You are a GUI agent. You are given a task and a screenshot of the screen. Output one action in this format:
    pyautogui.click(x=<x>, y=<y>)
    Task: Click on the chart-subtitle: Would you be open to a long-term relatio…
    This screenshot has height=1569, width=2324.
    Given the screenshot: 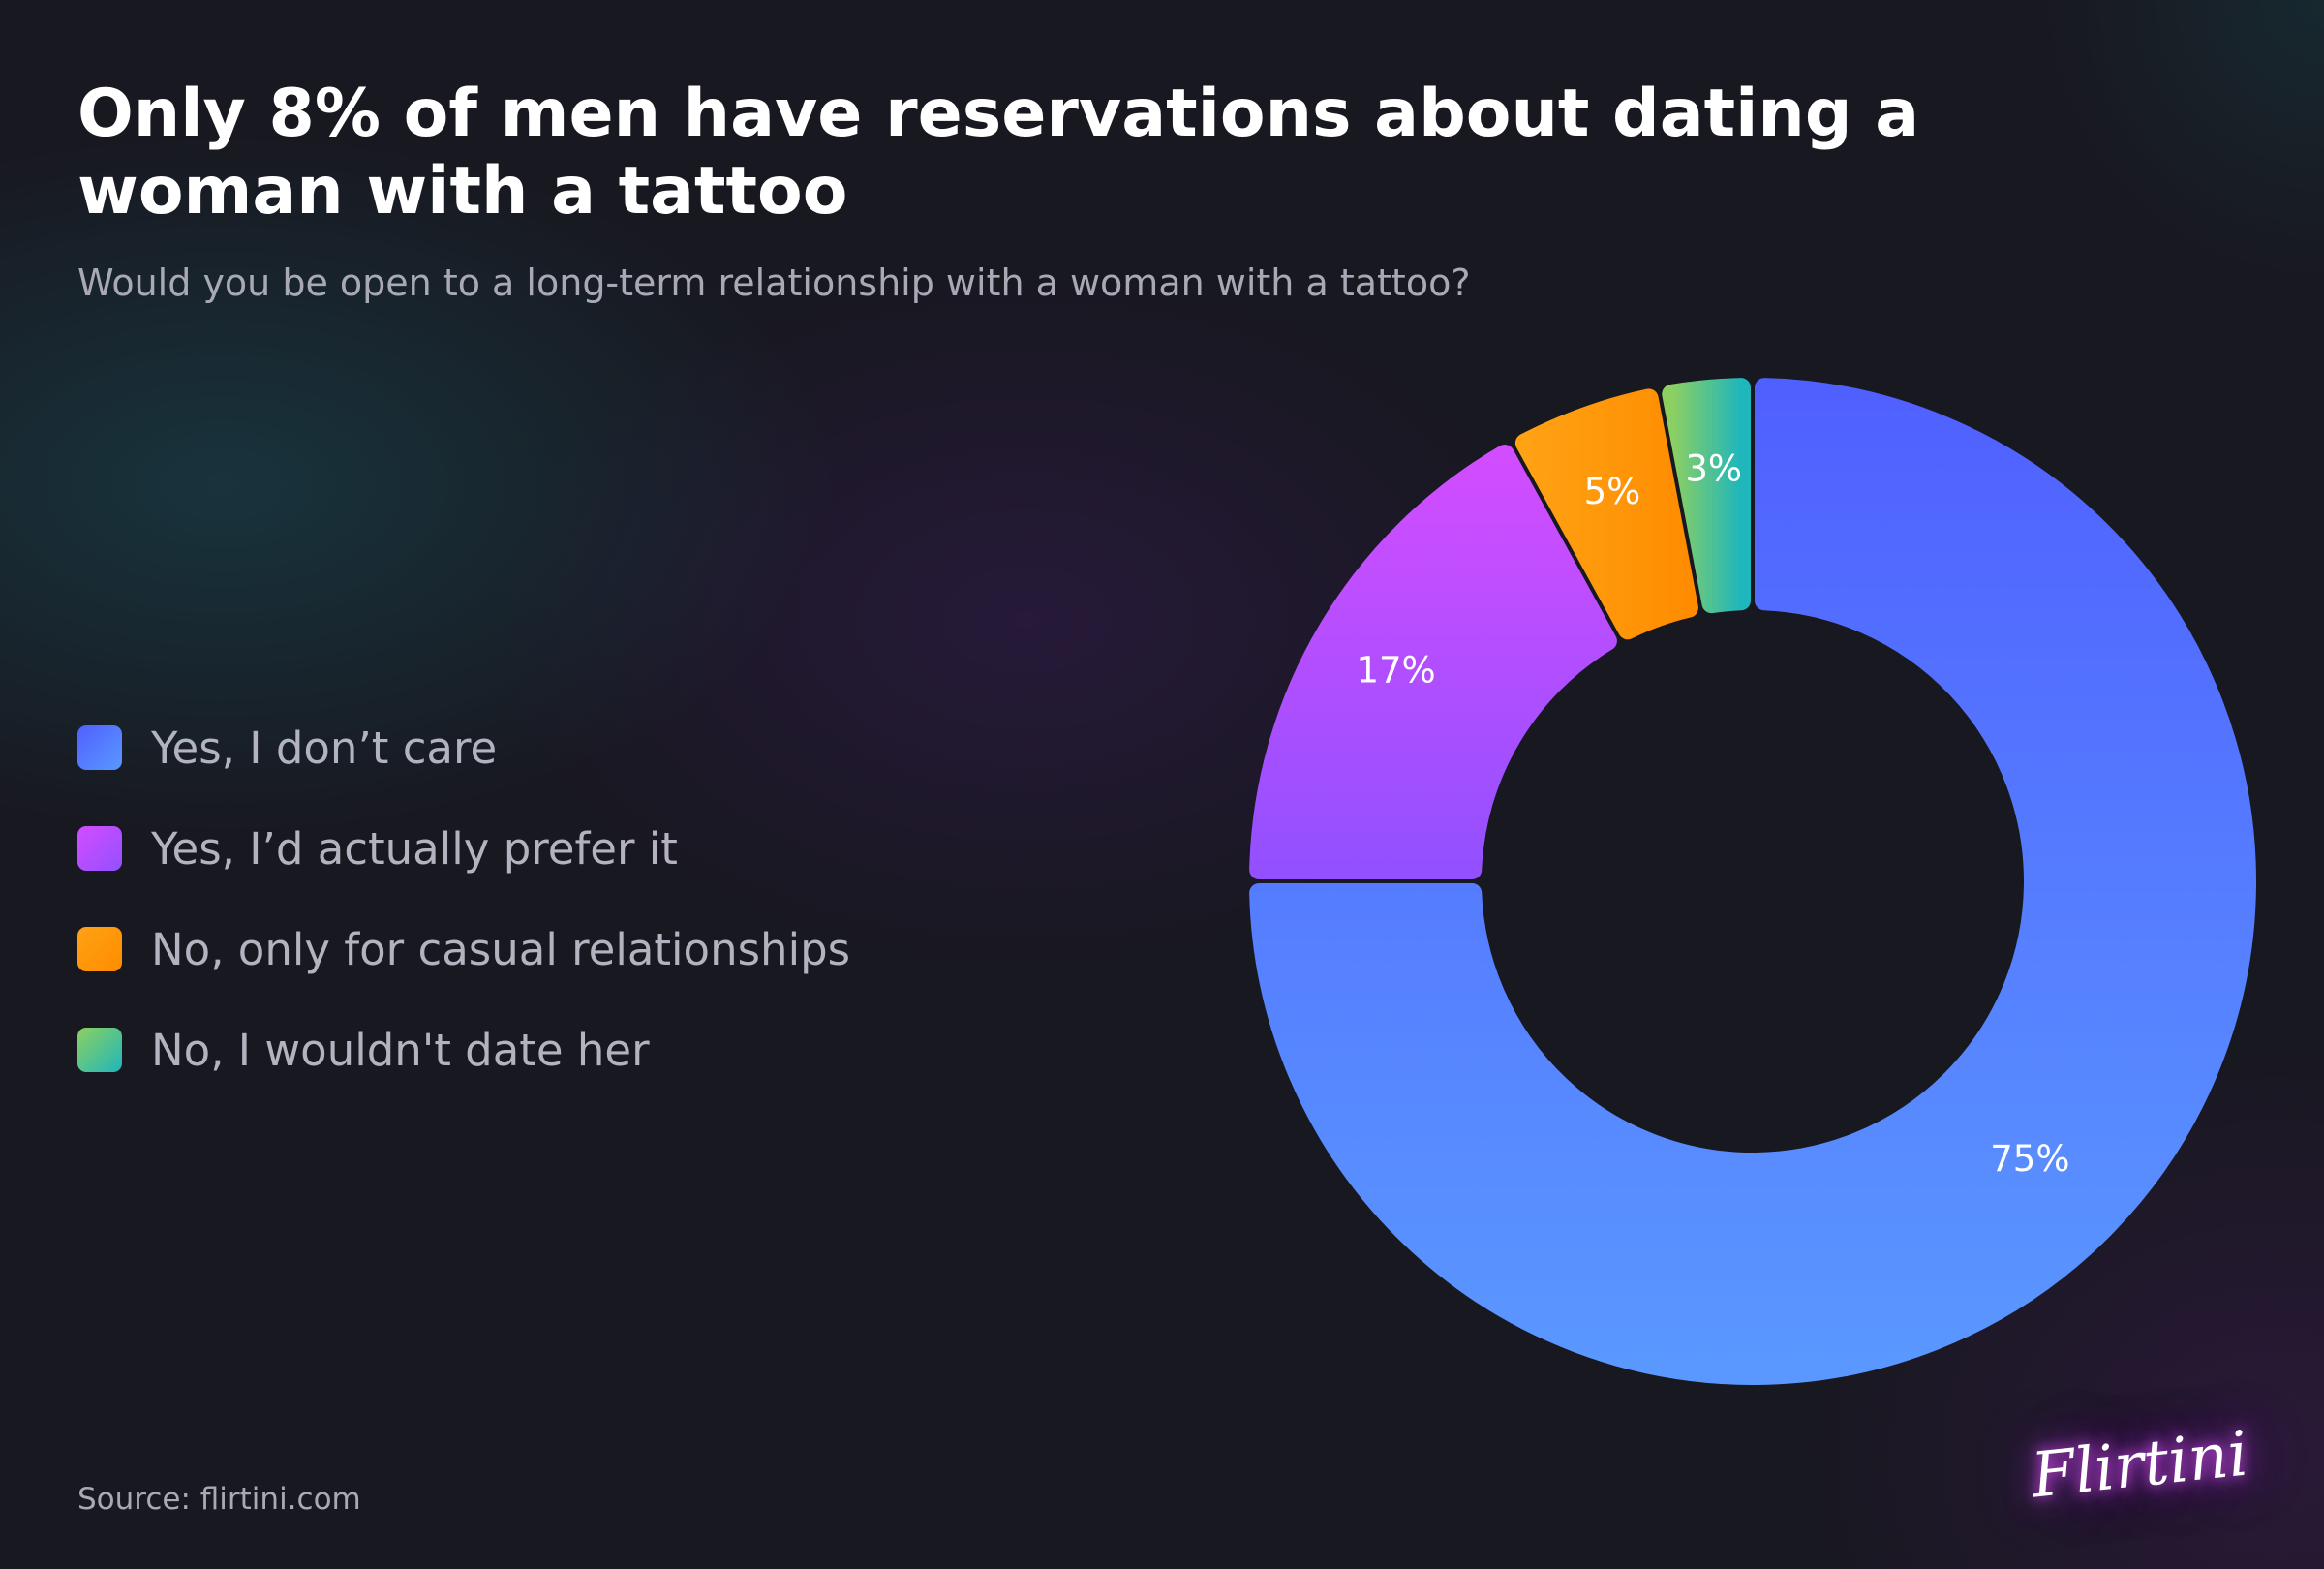 What is the action you would take?
    pyautogui.click(x=774, y=283)
    